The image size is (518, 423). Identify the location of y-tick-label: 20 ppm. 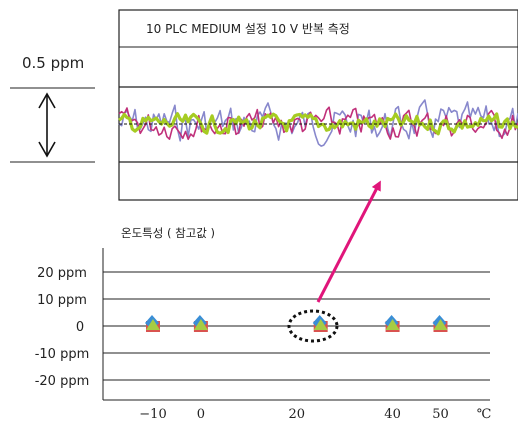
(62, 273).